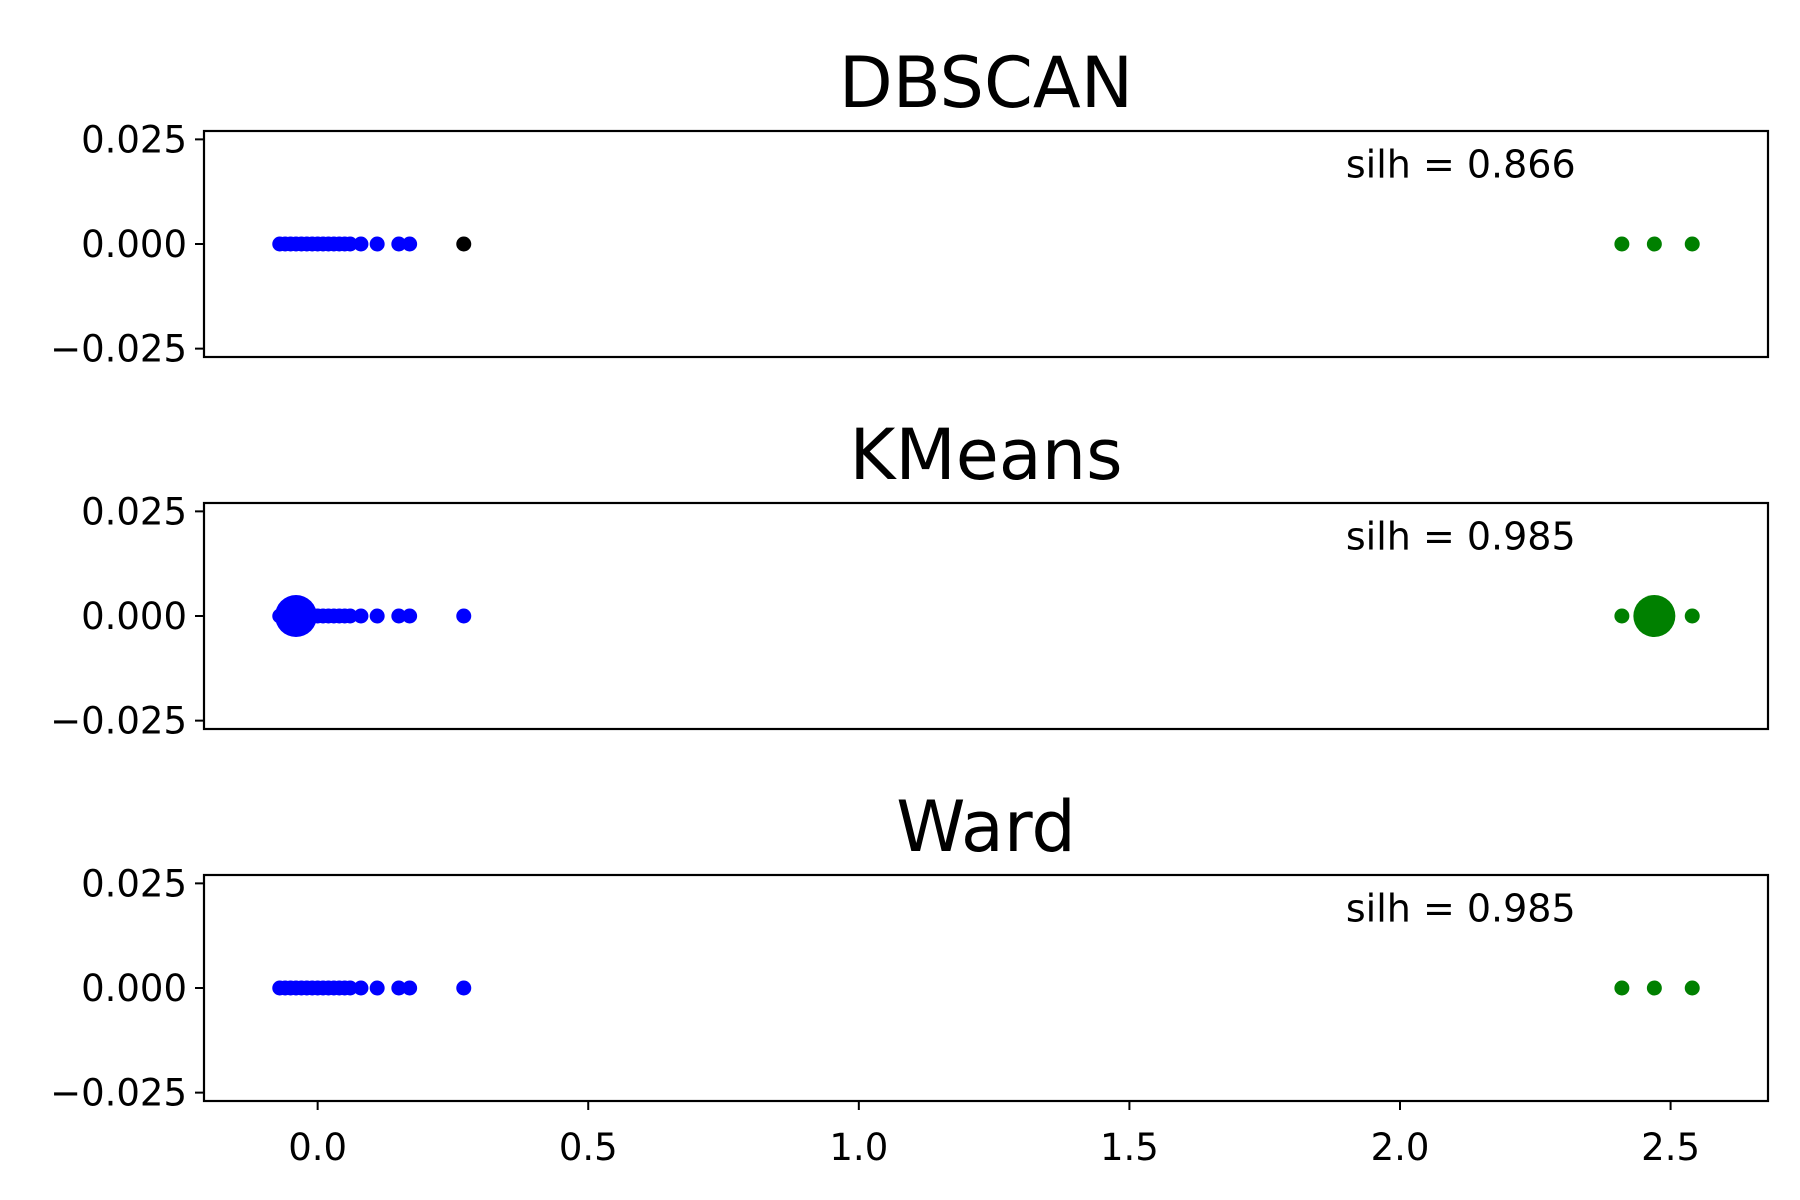 Image resolution: width=1800 pixels, height=1200 pixels. Describe the element at coordinates (1400, 1147) in the screenshot. I see `x-tick-label: 2.0` at that location.